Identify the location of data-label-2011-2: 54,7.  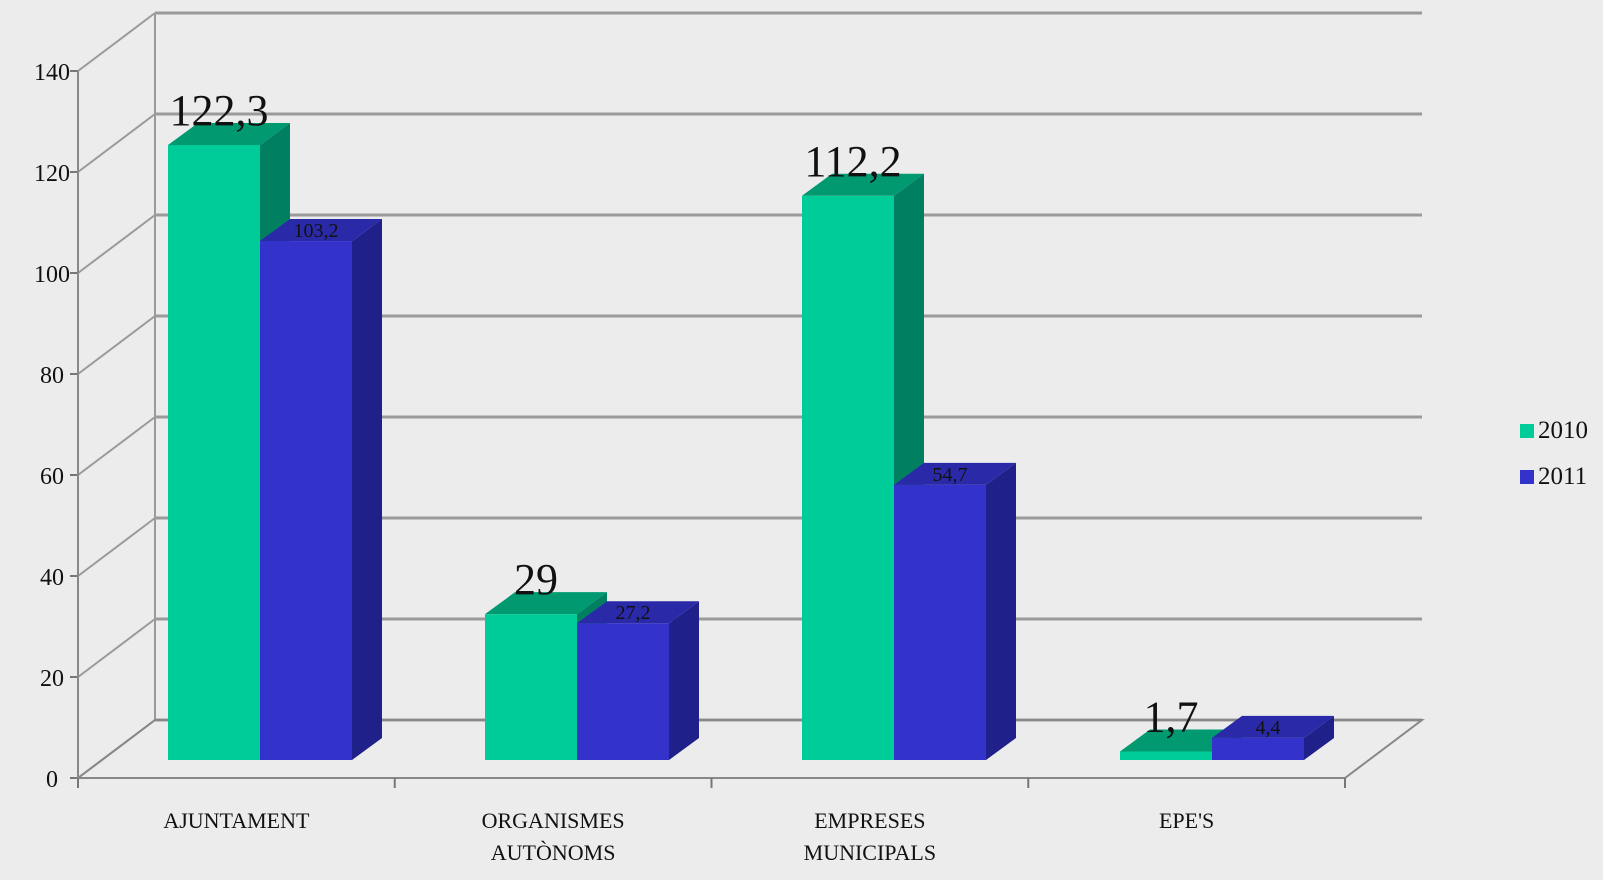
(950, 475).